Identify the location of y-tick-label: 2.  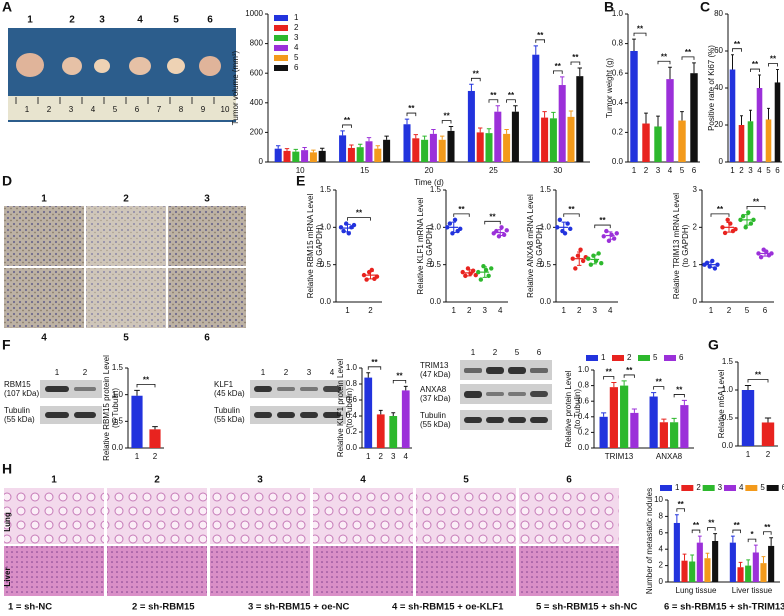
(661, 565).